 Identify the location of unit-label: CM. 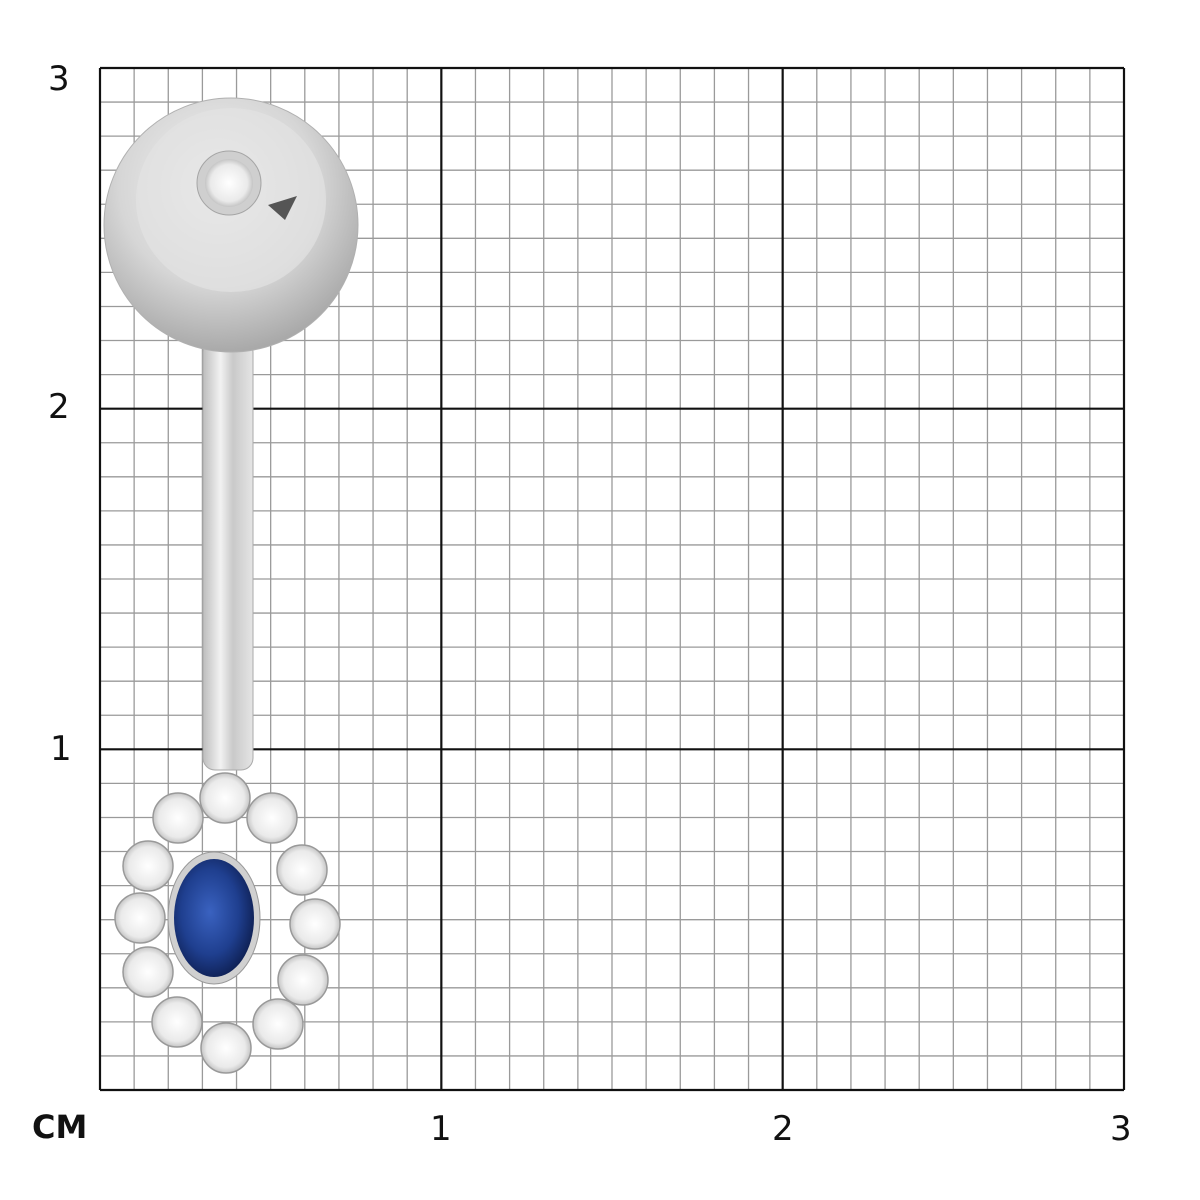
(60, 1127).